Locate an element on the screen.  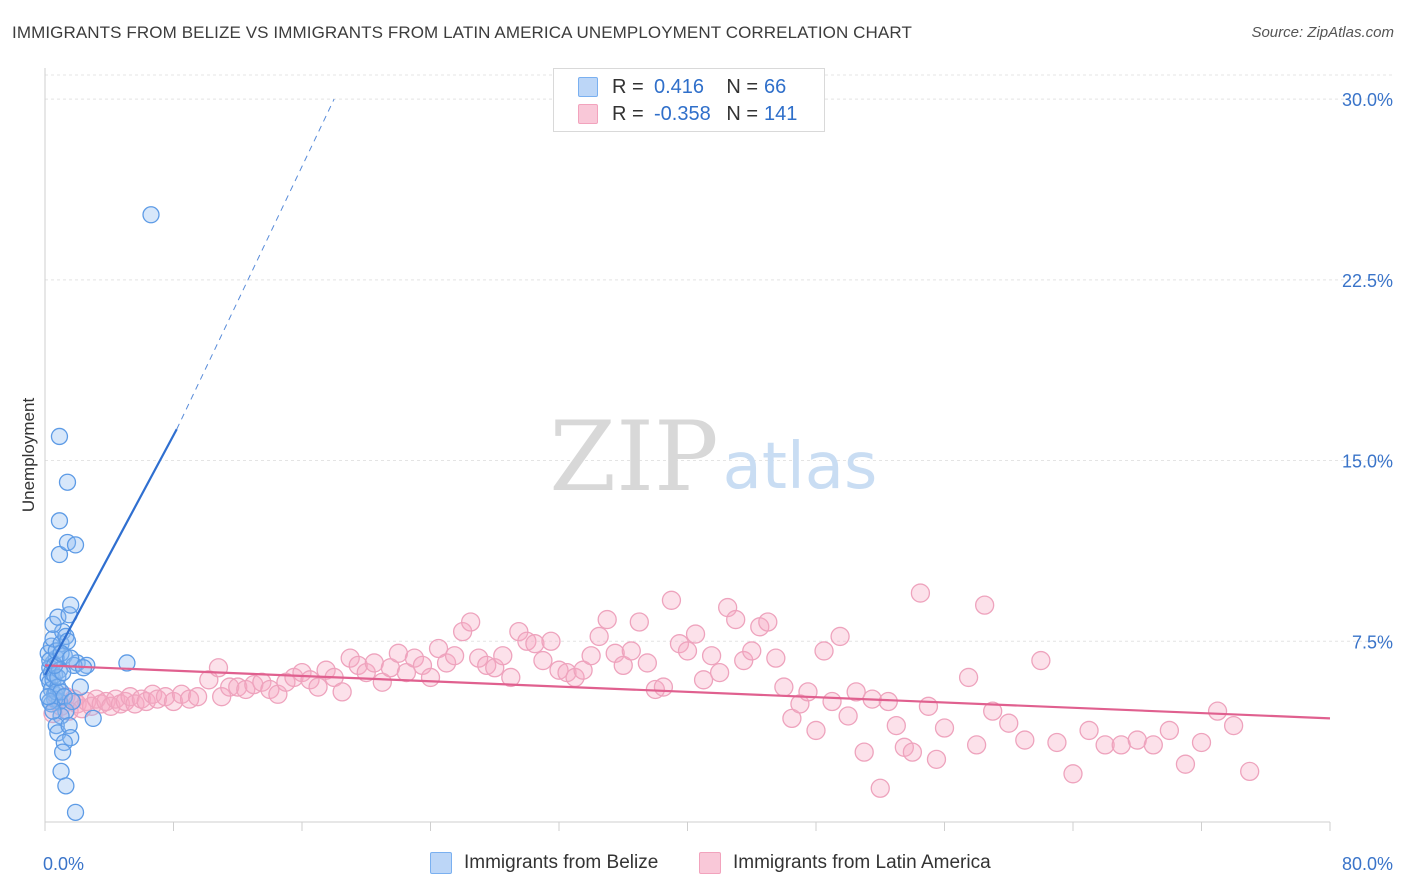
legend-item-belize: Immigrants from Belize is located at coordinates (544, 863).